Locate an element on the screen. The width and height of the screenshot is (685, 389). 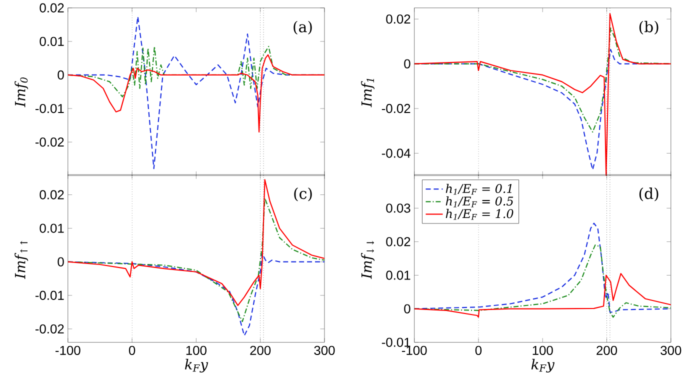
annotation: (a) is located at coordinates (303, 27).